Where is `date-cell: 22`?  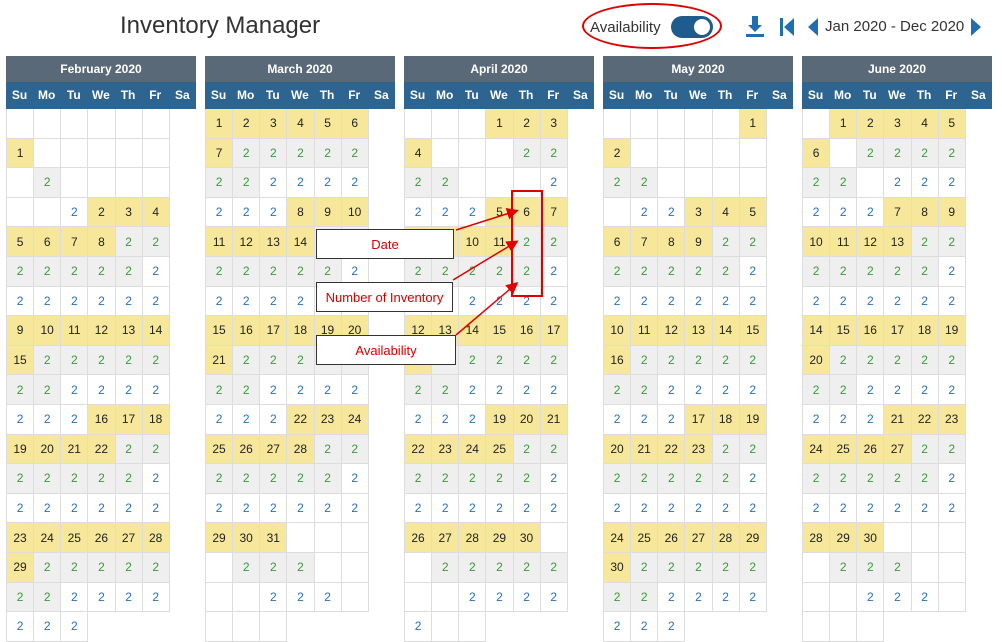 date-cell: 22 is located at coordinates (925, 419).